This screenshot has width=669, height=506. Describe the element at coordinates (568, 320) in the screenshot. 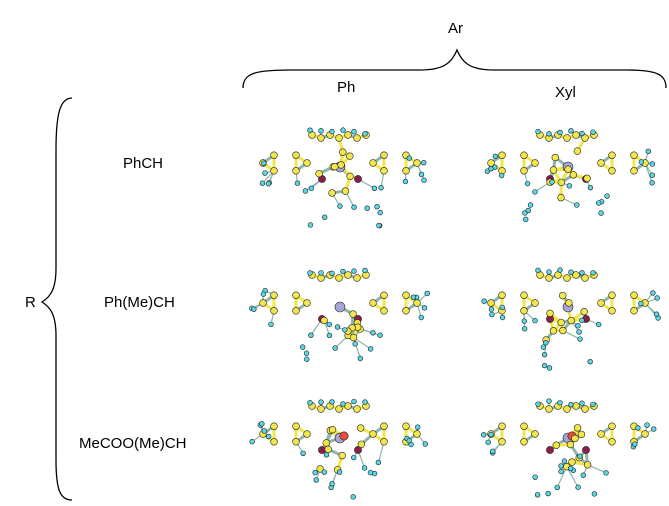

I see `molecule-phmech-xyl` at that location.